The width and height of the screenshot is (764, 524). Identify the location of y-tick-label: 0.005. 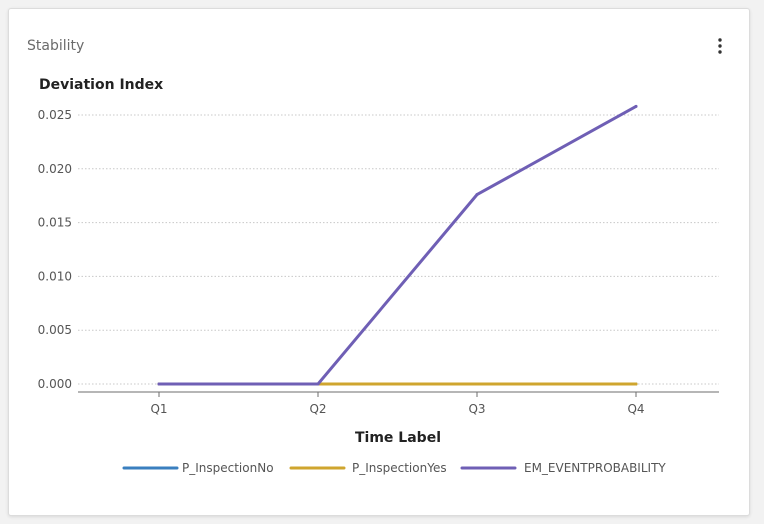
(55, 330).